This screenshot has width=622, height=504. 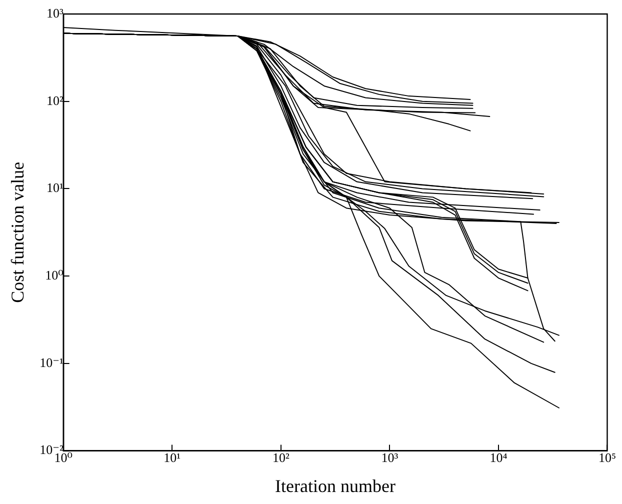 What do you see at coordinates (55, 12) in the screenshot?
I see `y-tick-label: 10³` at bounding box center [55, 12].